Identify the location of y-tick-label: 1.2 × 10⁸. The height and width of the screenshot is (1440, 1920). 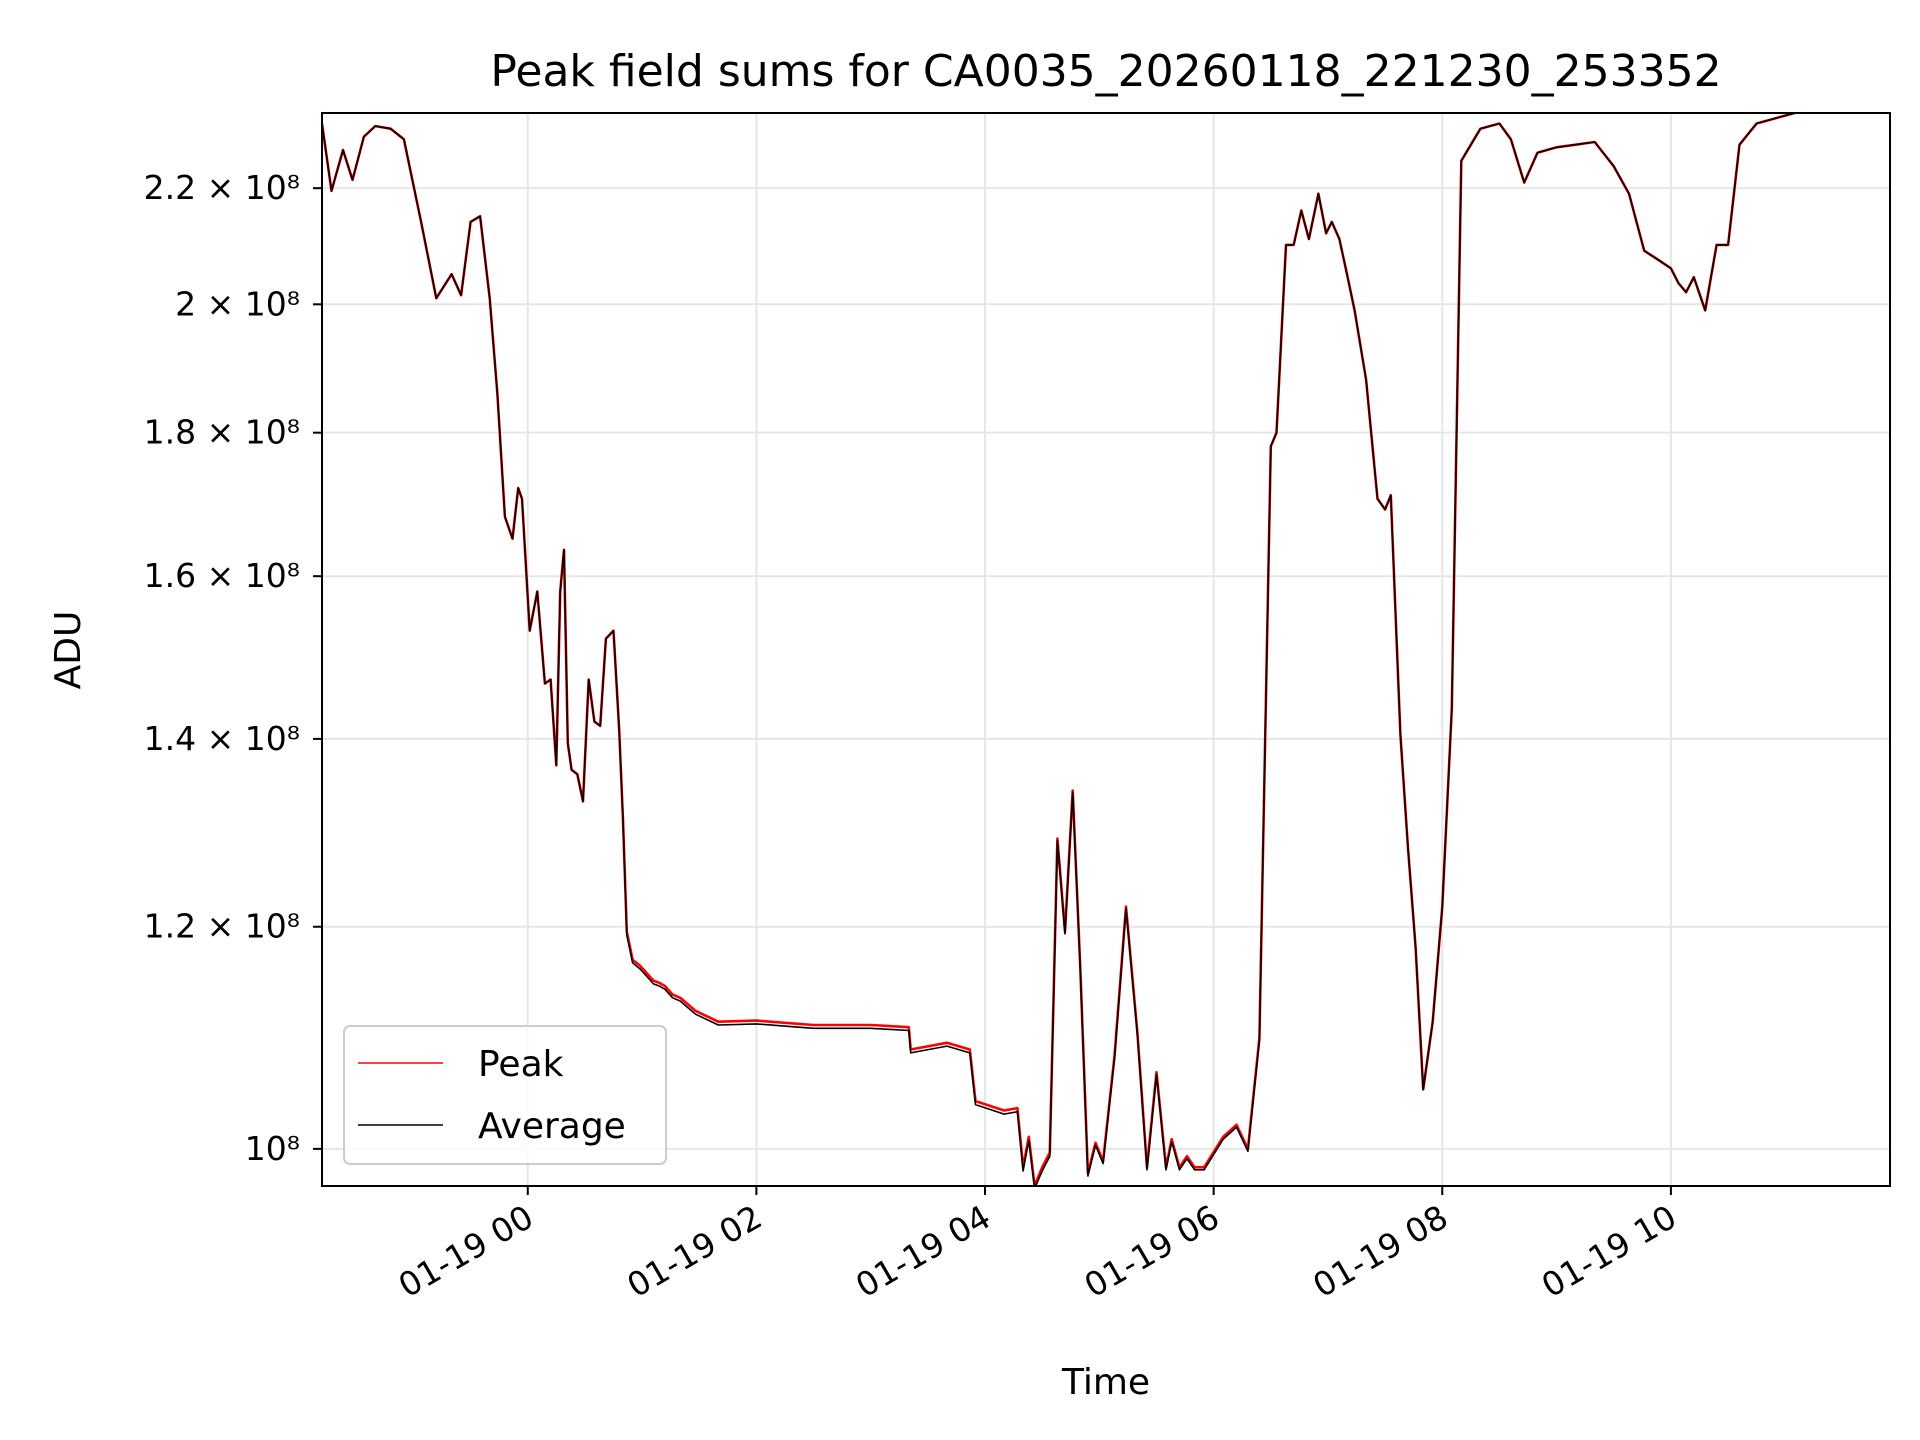
(222, 926).